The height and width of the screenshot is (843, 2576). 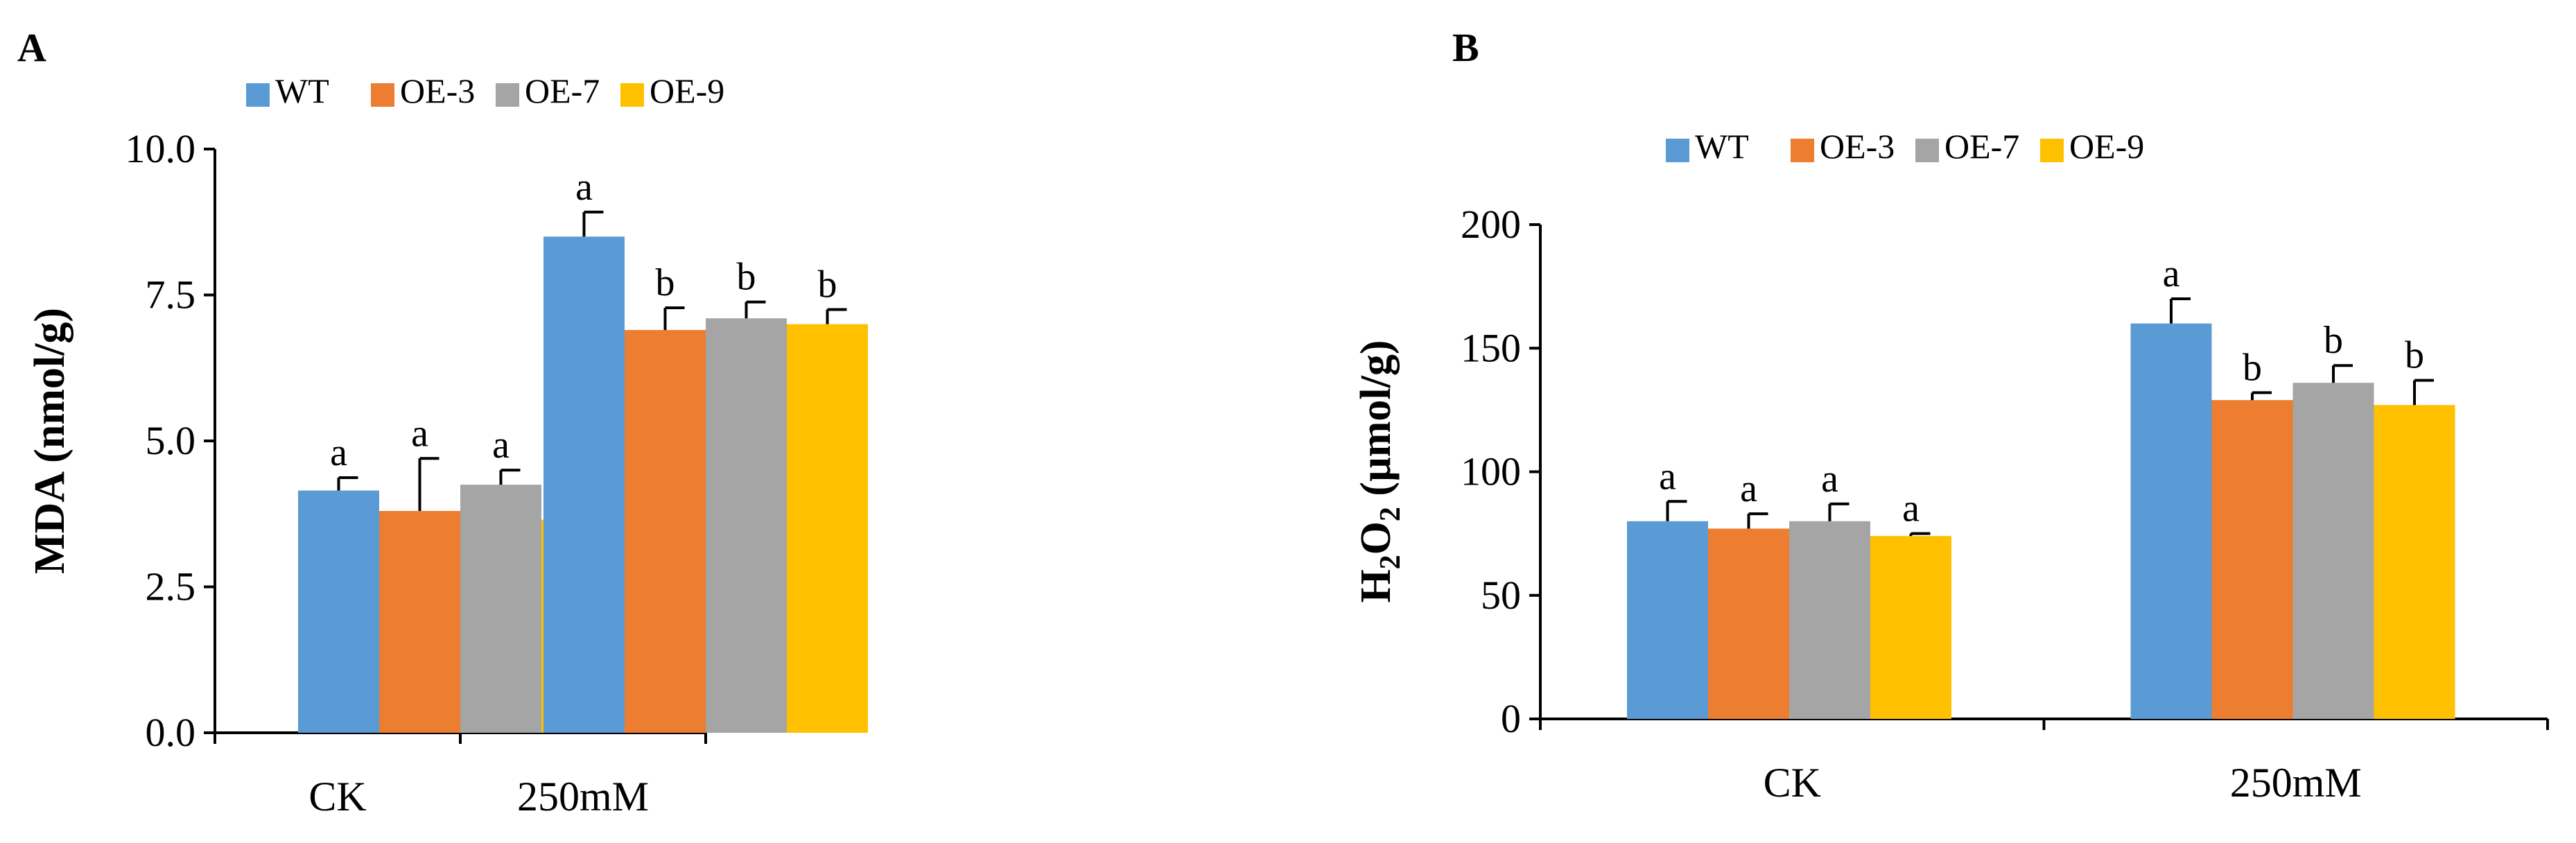 I want to click on panel-label: B, so click(x=1465, y=48).